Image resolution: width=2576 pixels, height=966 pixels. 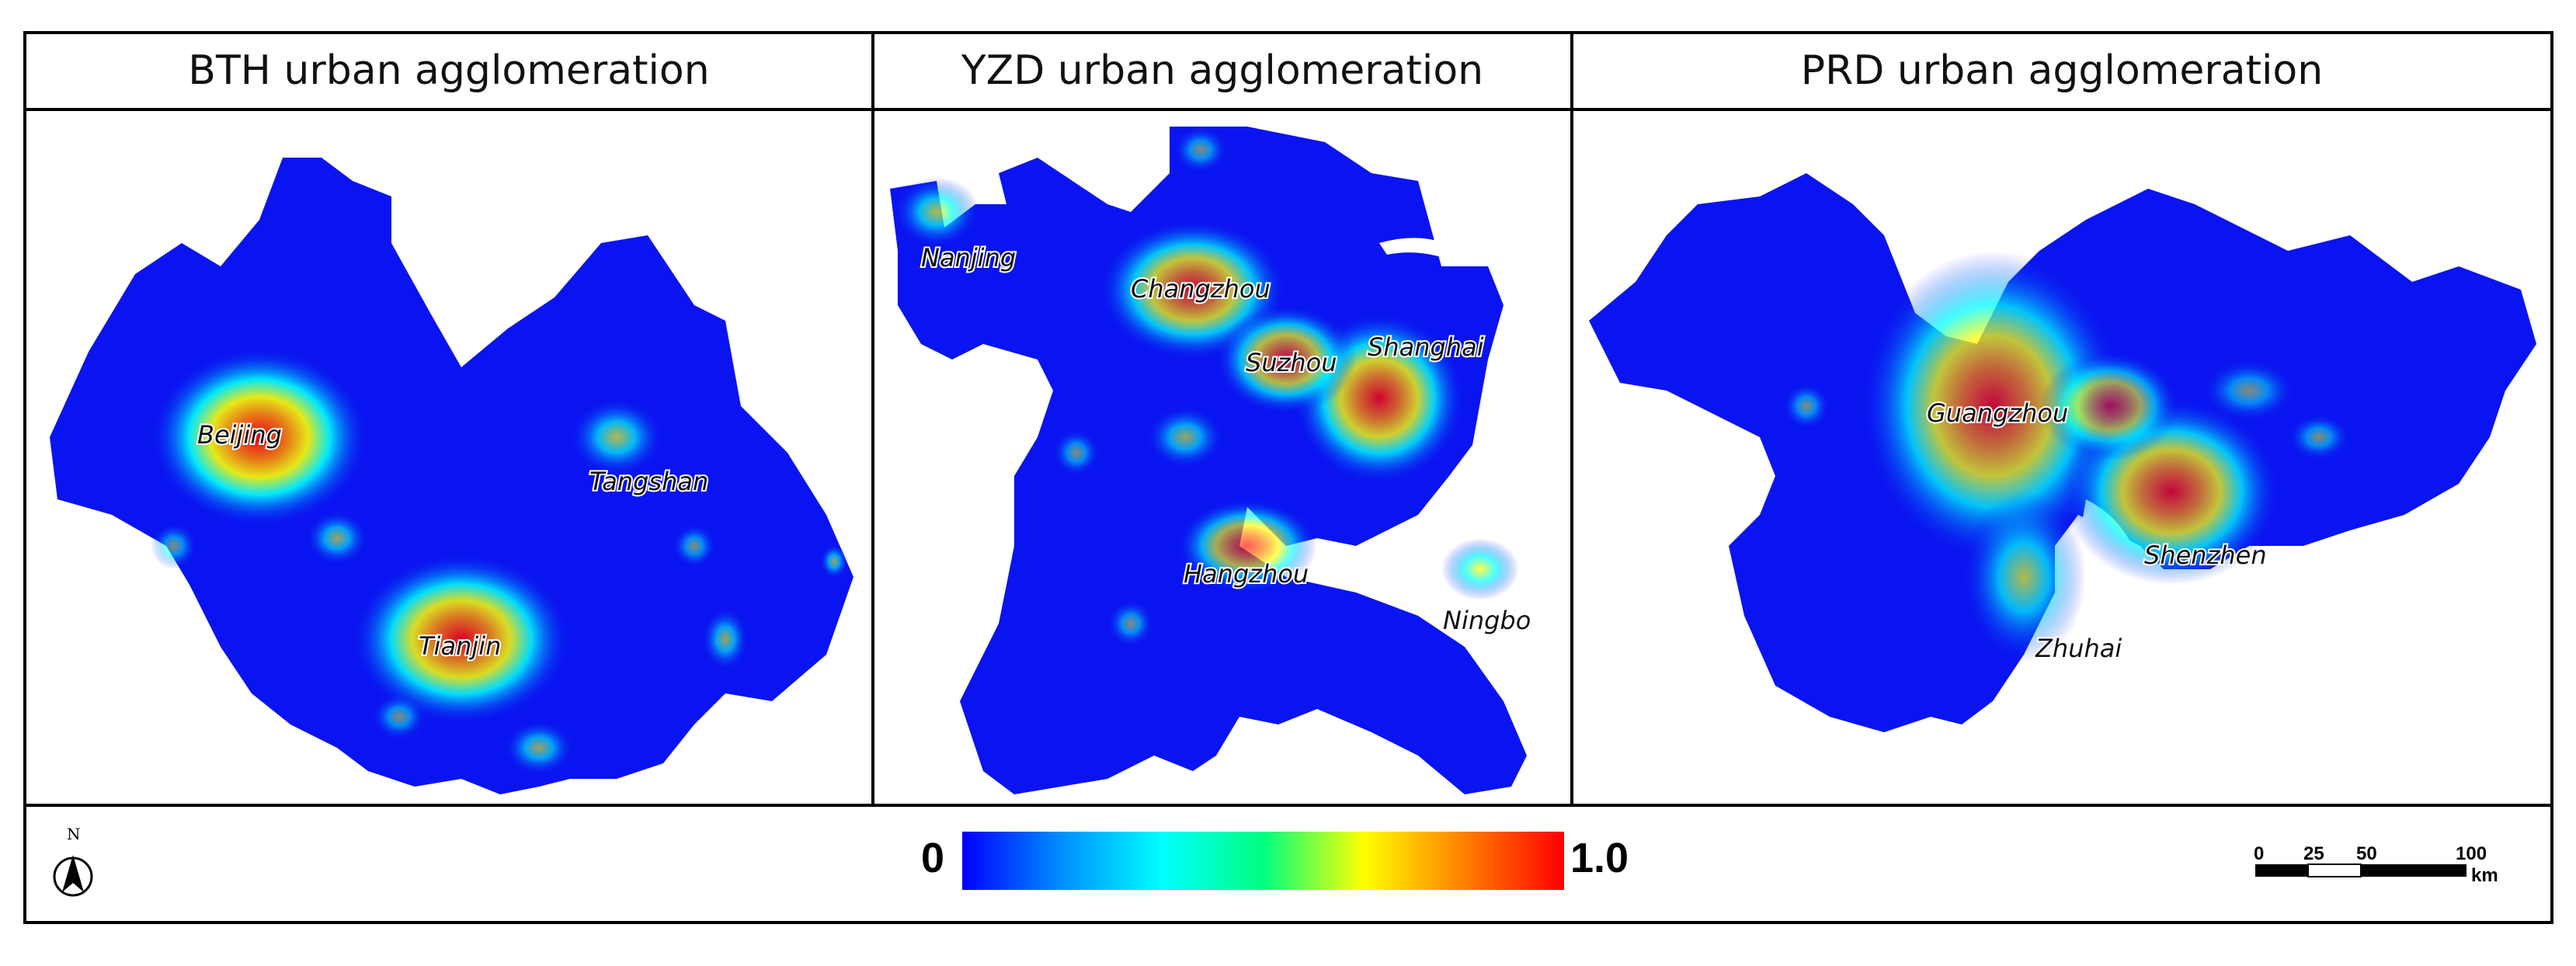 What do you see at coordinates (240, 435) in the screenshot?
I see `city-label-beijing: Beijing` at bounding box center [240, 435].